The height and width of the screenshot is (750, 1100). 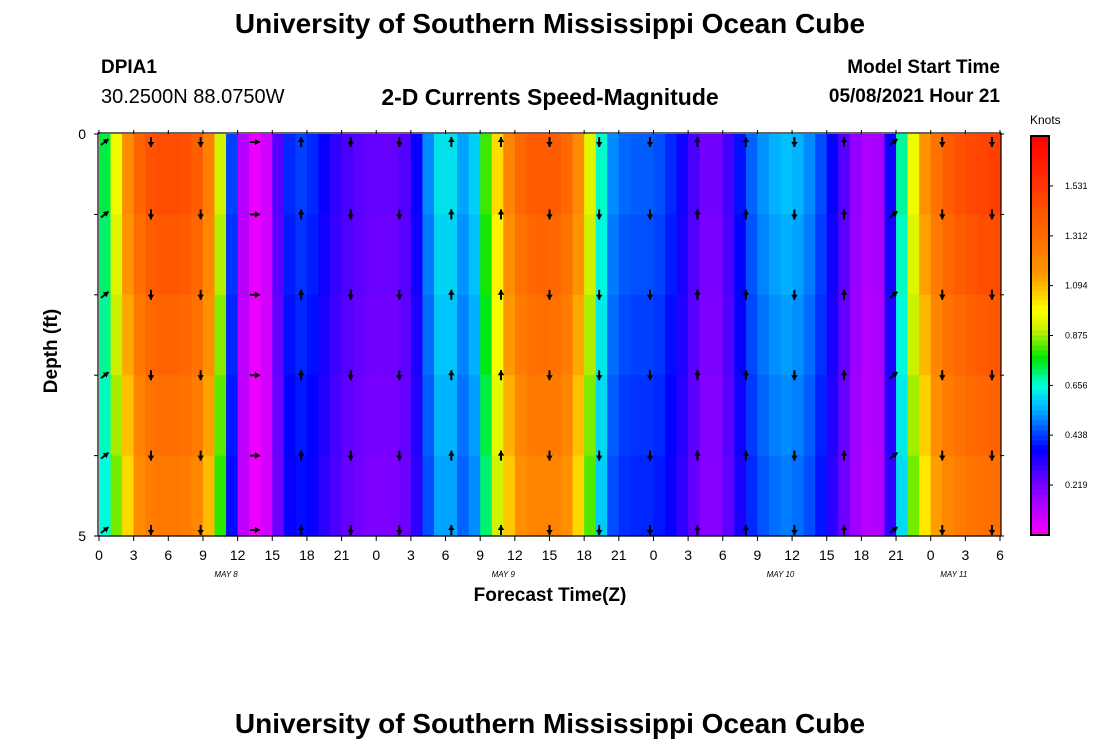 I want to click on x-tick-label: 6, so click(x=168, y=555).